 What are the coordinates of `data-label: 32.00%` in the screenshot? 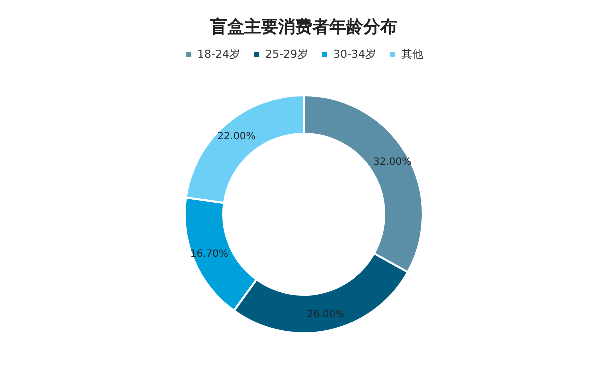 It's located at (393, 162).